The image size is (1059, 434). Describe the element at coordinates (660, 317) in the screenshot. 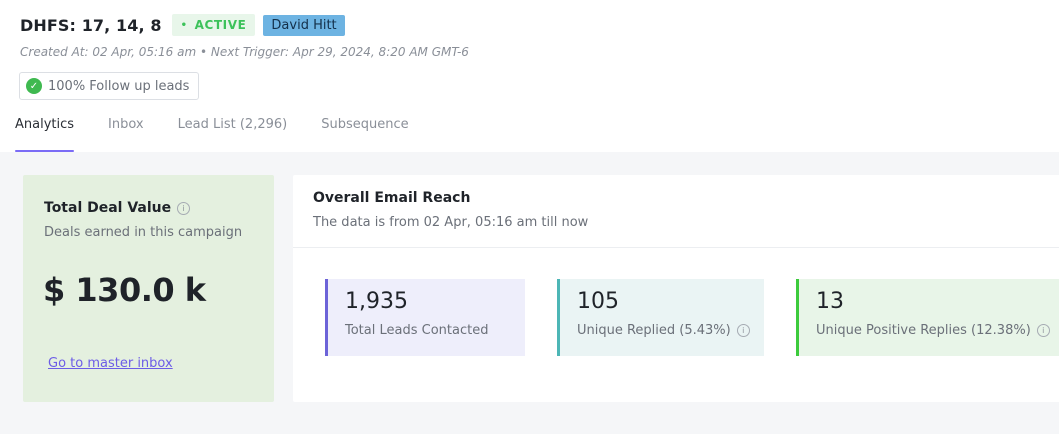

I see `stat-unique-replied: 105 Unique Replied (5.43%) i` at that location.